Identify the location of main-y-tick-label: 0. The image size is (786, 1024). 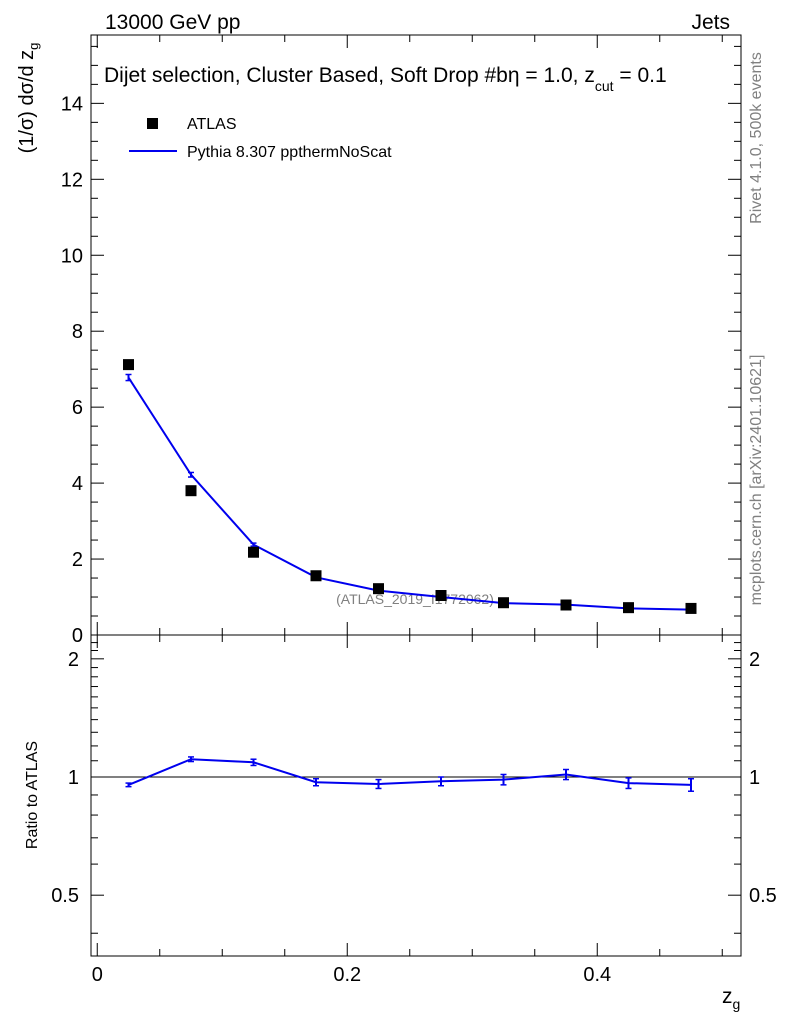
(77, 636).